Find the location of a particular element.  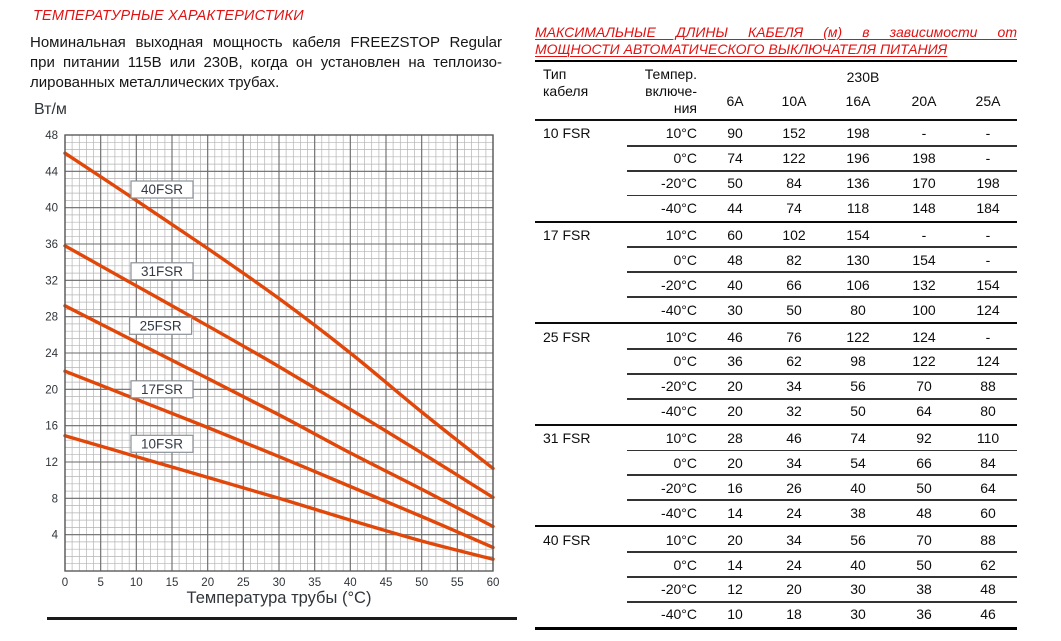

svg-text: 48 is located at coordinates (51, 136).